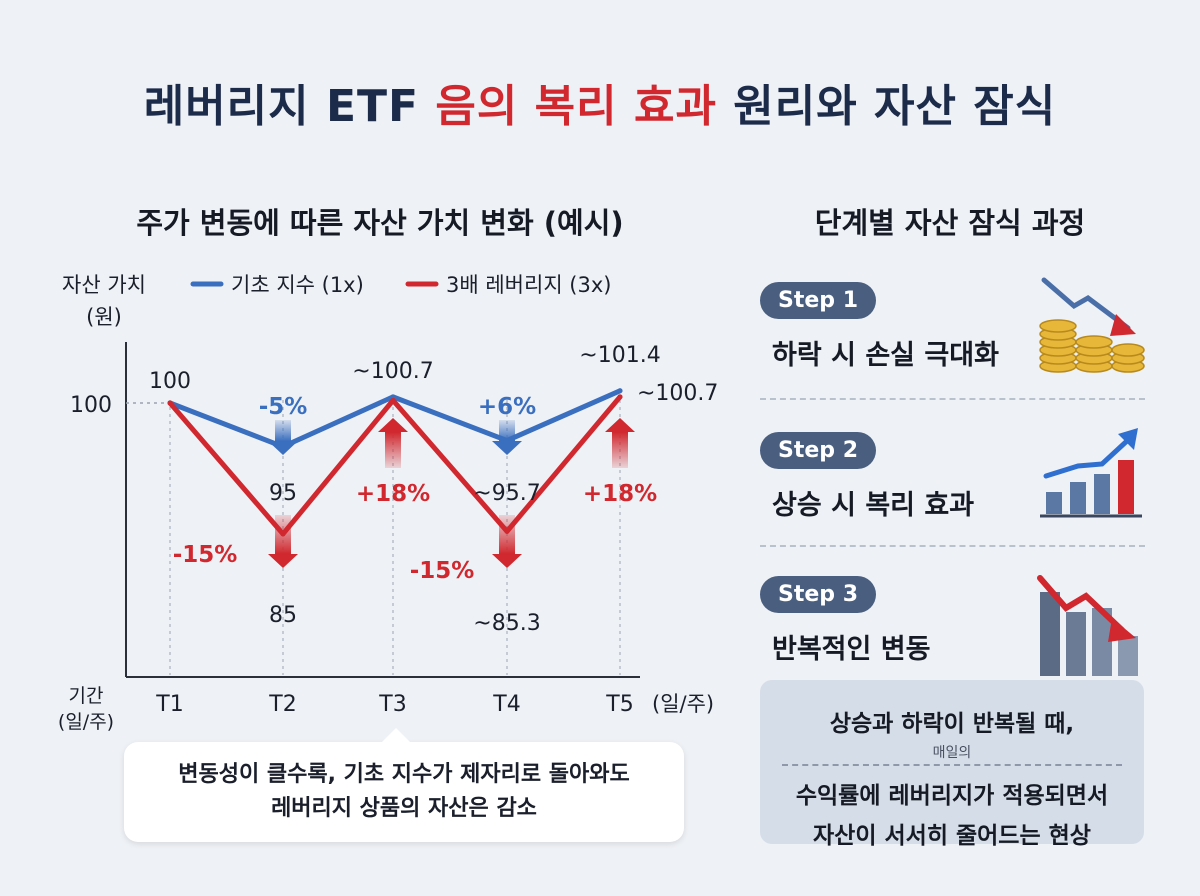  Describe the element at coordinates (818, 594) in the screenshot. I see `step-3-badge: Step 3` at that location.